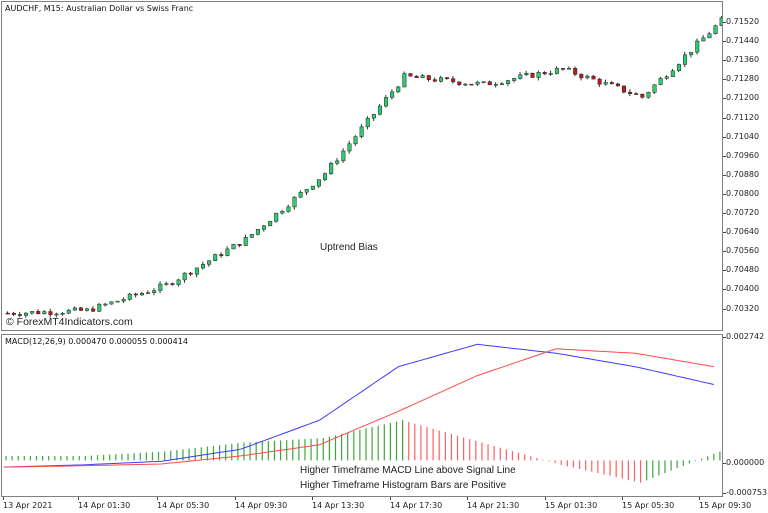  I want to click on macd-axis: 0.002742 0.000000 -0.000753, so click(745, 414).